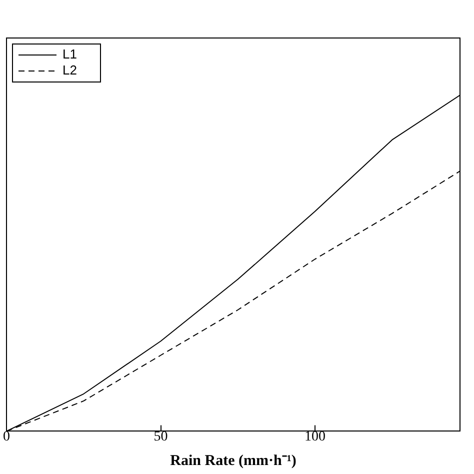 This screenshot has width=474, height=474. Describe the element at coordinates (6, 436) in the screenshot. I see `x-tick-label: 0` at that location.